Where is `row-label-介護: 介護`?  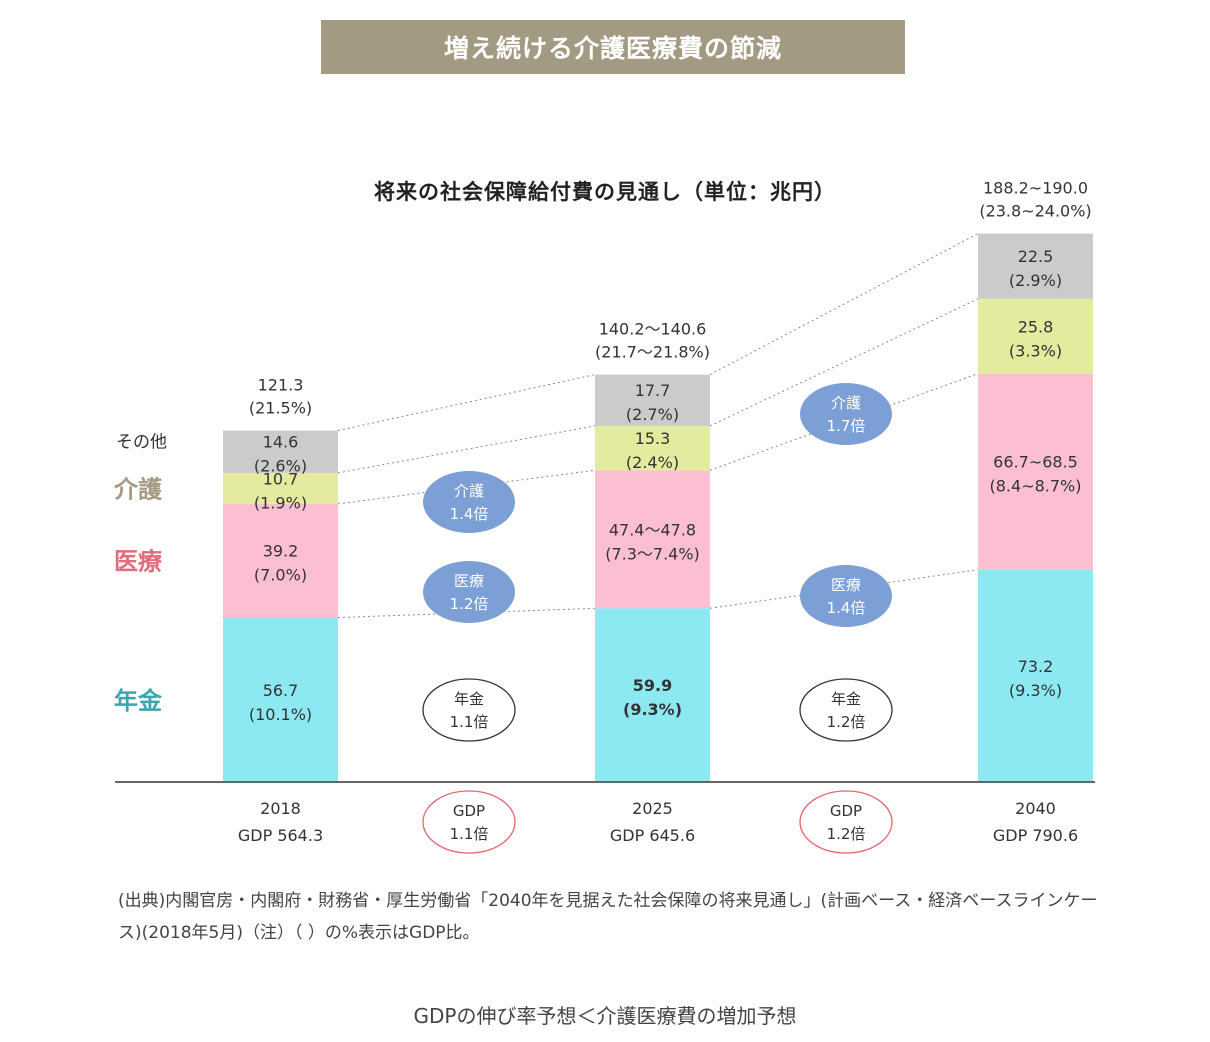
row-label-介護: 介護 is located at coordinates (138, 489).